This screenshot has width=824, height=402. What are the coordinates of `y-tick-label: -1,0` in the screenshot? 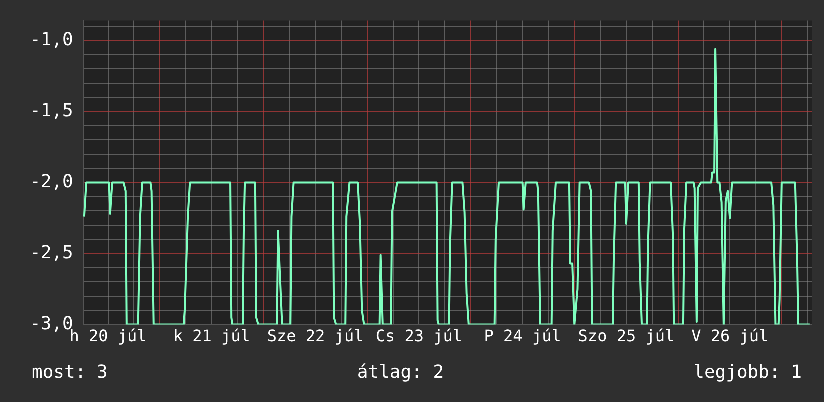 It's located at (52, 39).